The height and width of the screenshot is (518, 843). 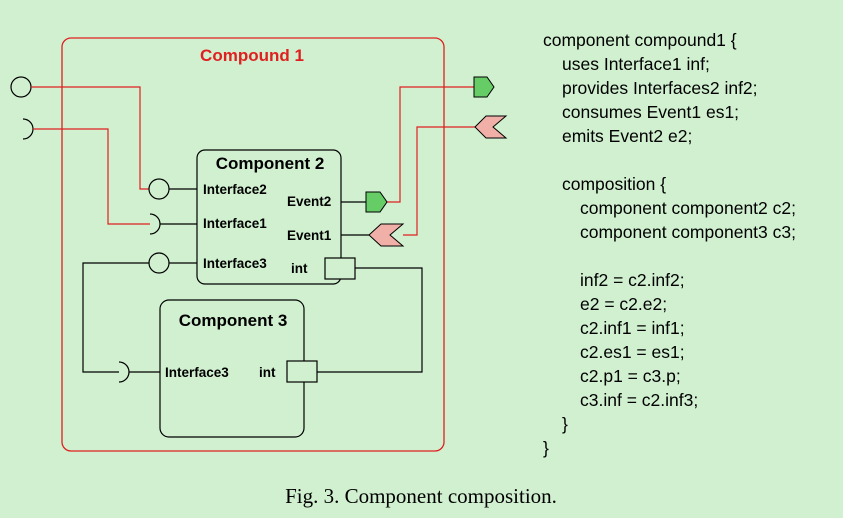 I want to click on wire-interface1, so click(x=91, y=176).